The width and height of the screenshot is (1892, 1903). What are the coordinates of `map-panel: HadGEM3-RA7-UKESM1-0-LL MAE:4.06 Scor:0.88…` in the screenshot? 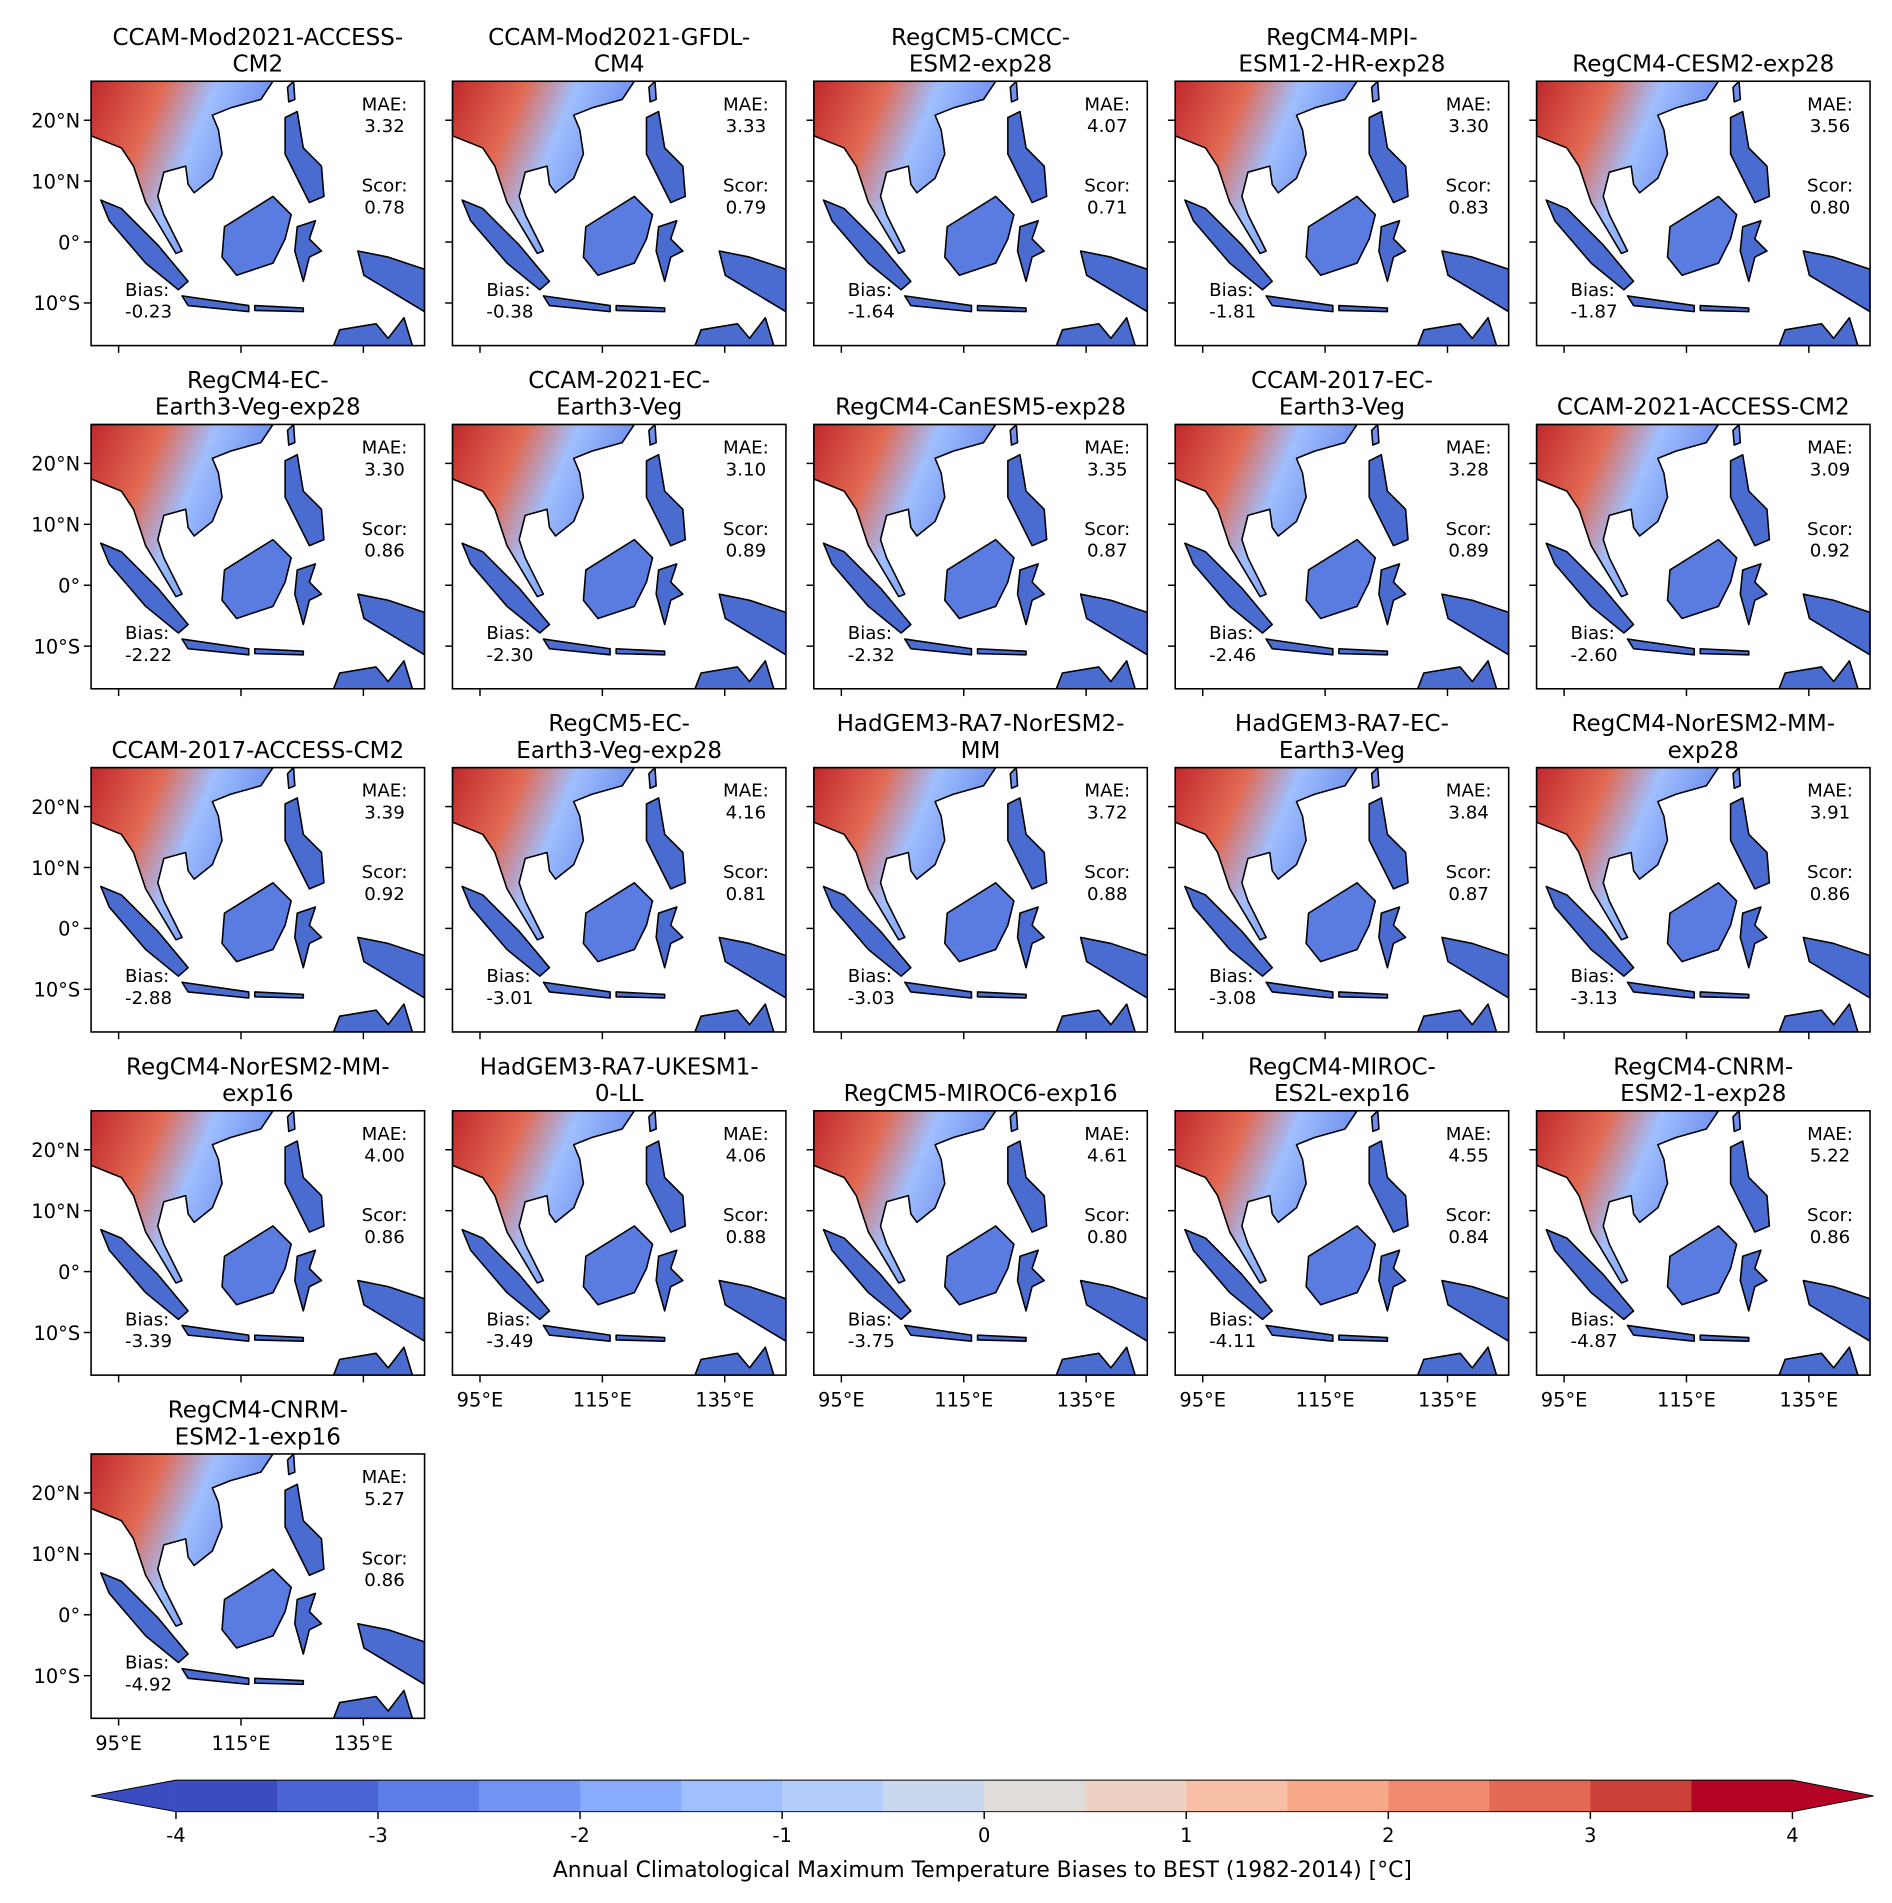 It's located at (616, 1233).